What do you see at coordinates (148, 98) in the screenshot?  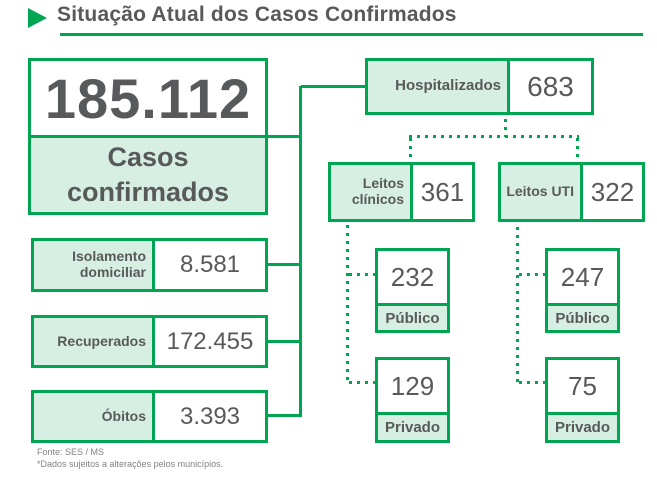 I see `confirmed-cases-value: 185.112` at bounding box center [148, 98].